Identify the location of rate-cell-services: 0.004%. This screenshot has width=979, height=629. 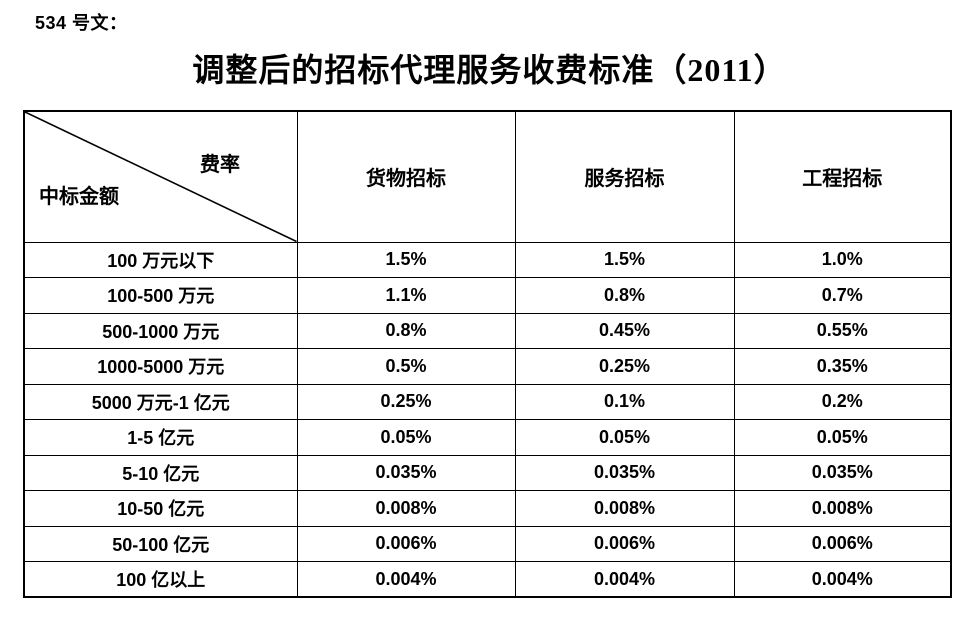
(624, 579).